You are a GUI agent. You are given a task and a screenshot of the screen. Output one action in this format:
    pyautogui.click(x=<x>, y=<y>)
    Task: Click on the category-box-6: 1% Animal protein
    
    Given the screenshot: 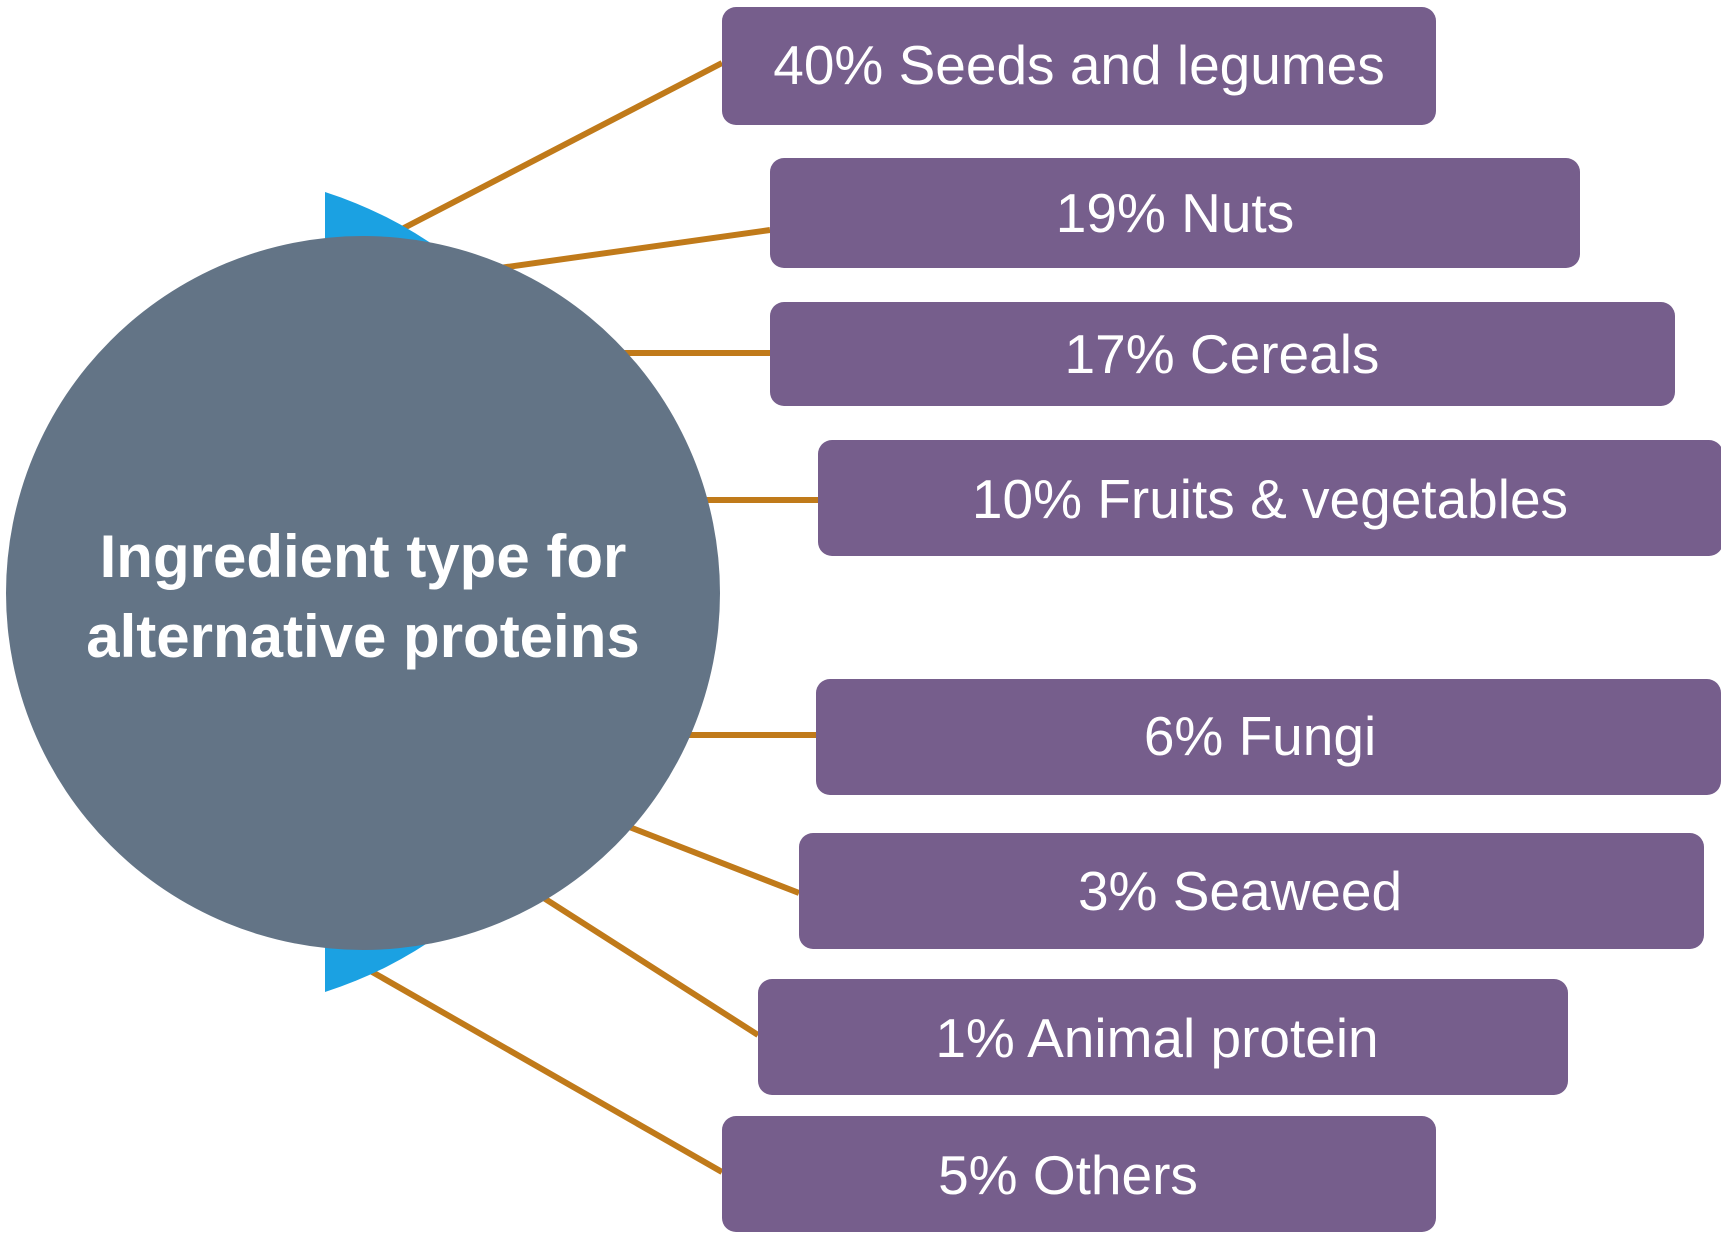 What is the action you would take?
    pyautogui.click(x=1163, y=1037)
    